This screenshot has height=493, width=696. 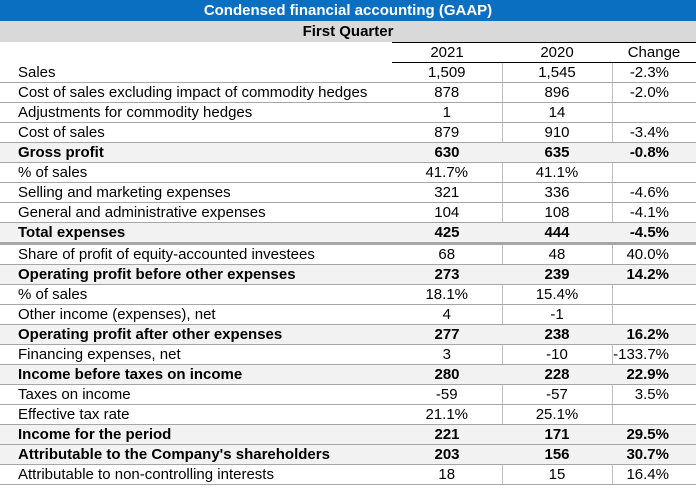 What do you see at coordinates (447, 192) in the screenshot?
I see `value-2021: 321` at bounding box center [447, 192].